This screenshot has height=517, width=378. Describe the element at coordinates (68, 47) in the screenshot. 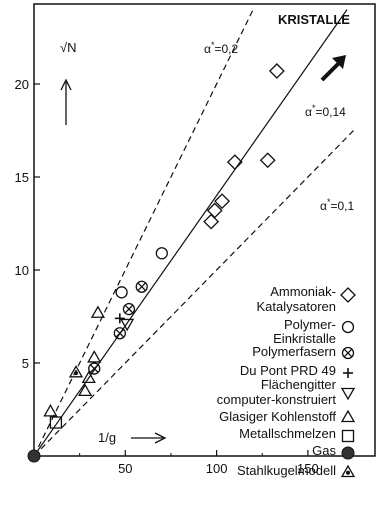

I see `svg-text: √N` at that location.